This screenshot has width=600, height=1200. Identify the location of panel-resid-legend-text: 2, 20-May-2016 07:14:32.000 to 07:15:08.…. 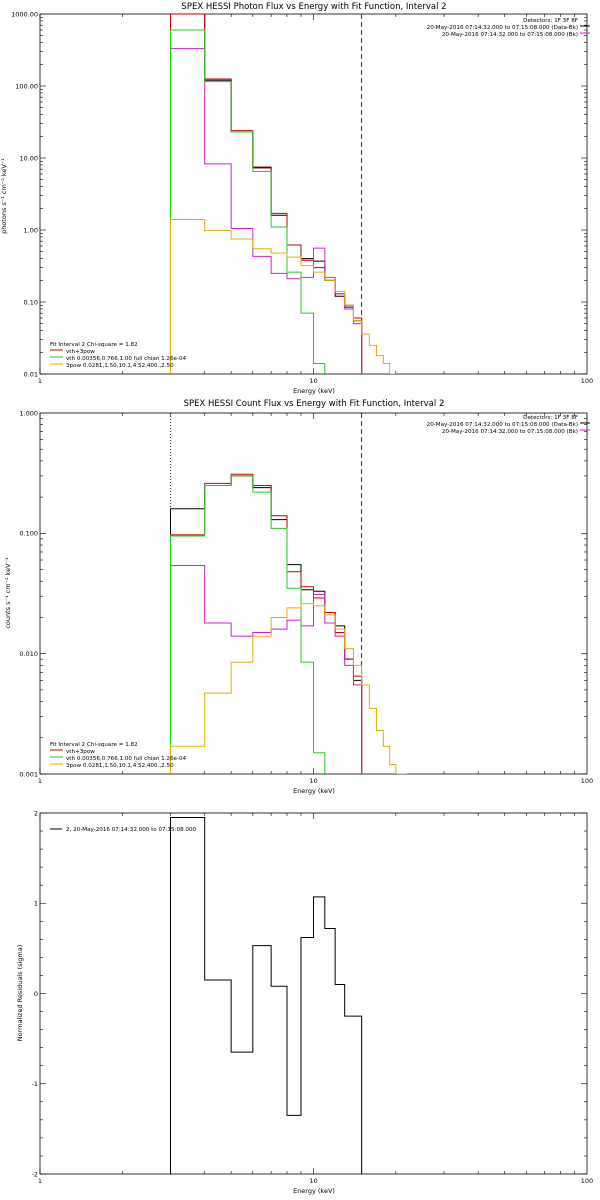
(131, 830).